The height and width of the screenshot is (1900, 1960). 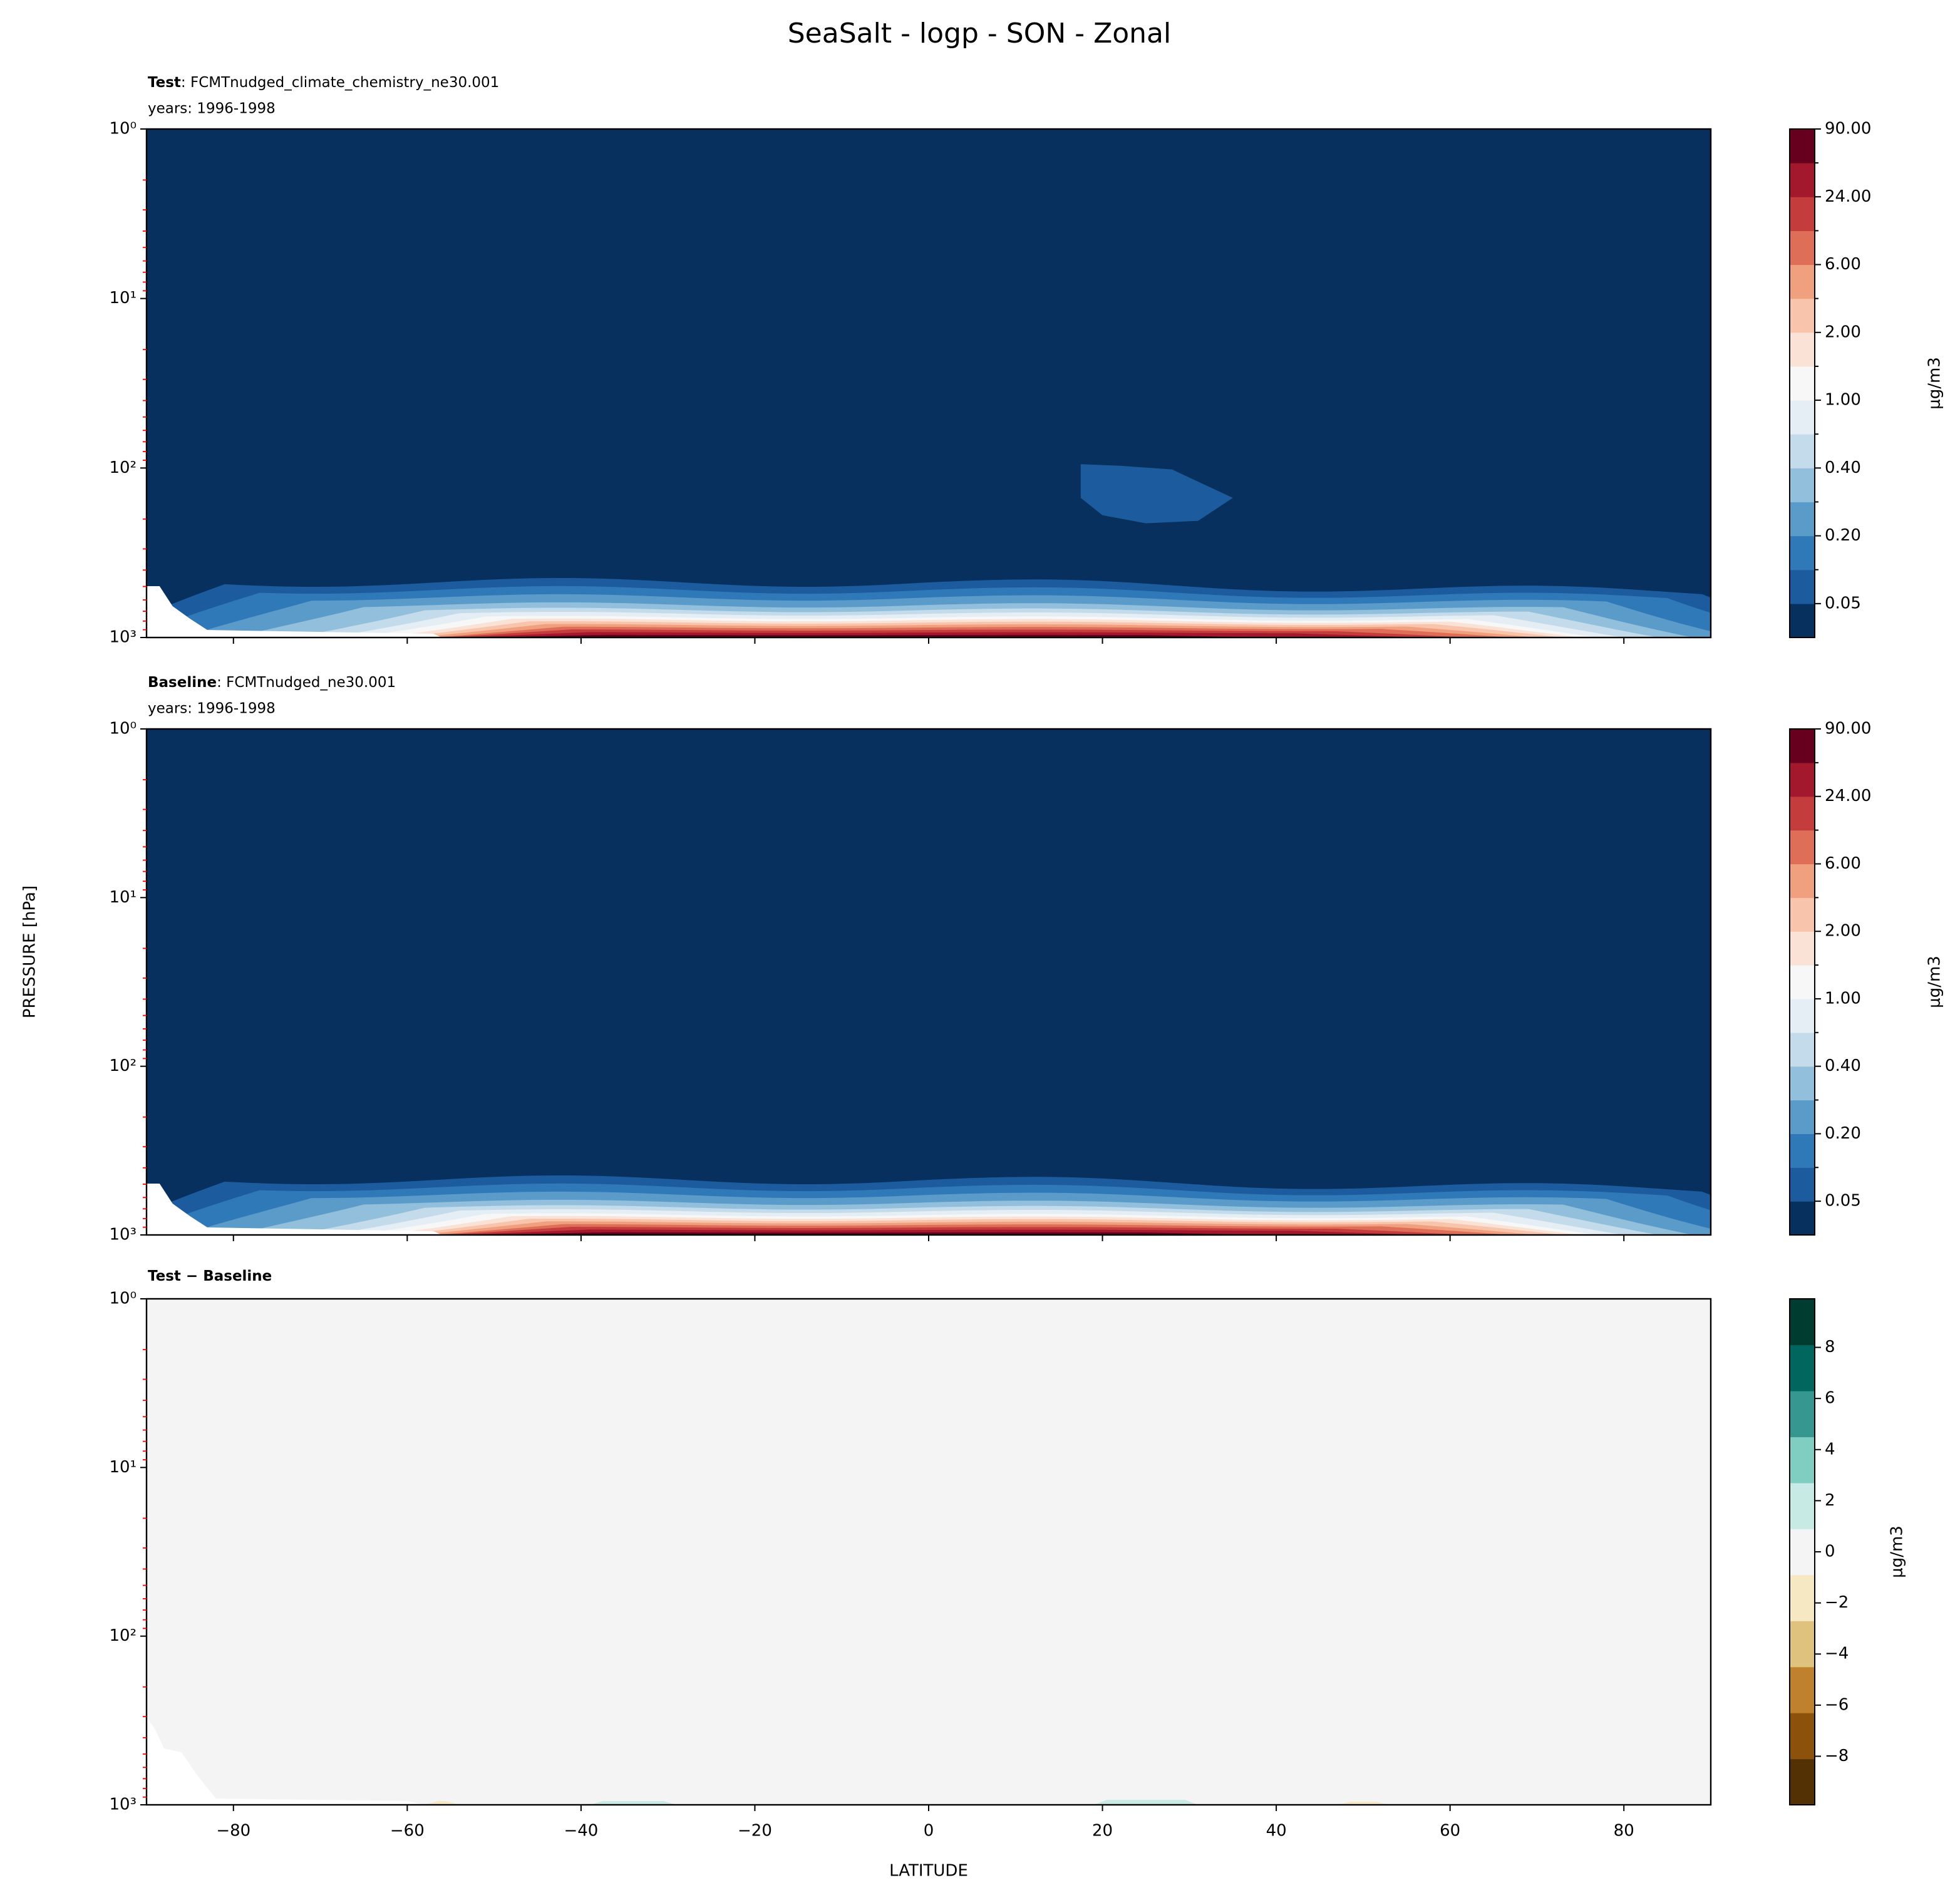 What do you see at coordinates (1837, 1704) in the screenshot?
I see `colorbar-tick-label: −6` at bounding box center [1837, 1704].